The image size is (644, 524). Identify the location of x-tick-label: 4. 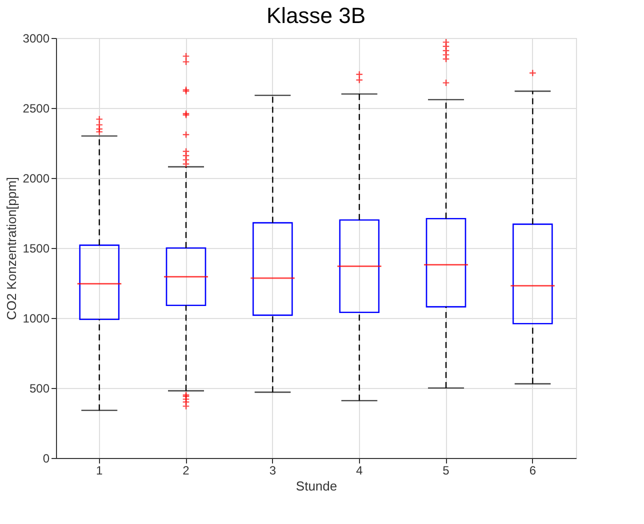
(359, 471).